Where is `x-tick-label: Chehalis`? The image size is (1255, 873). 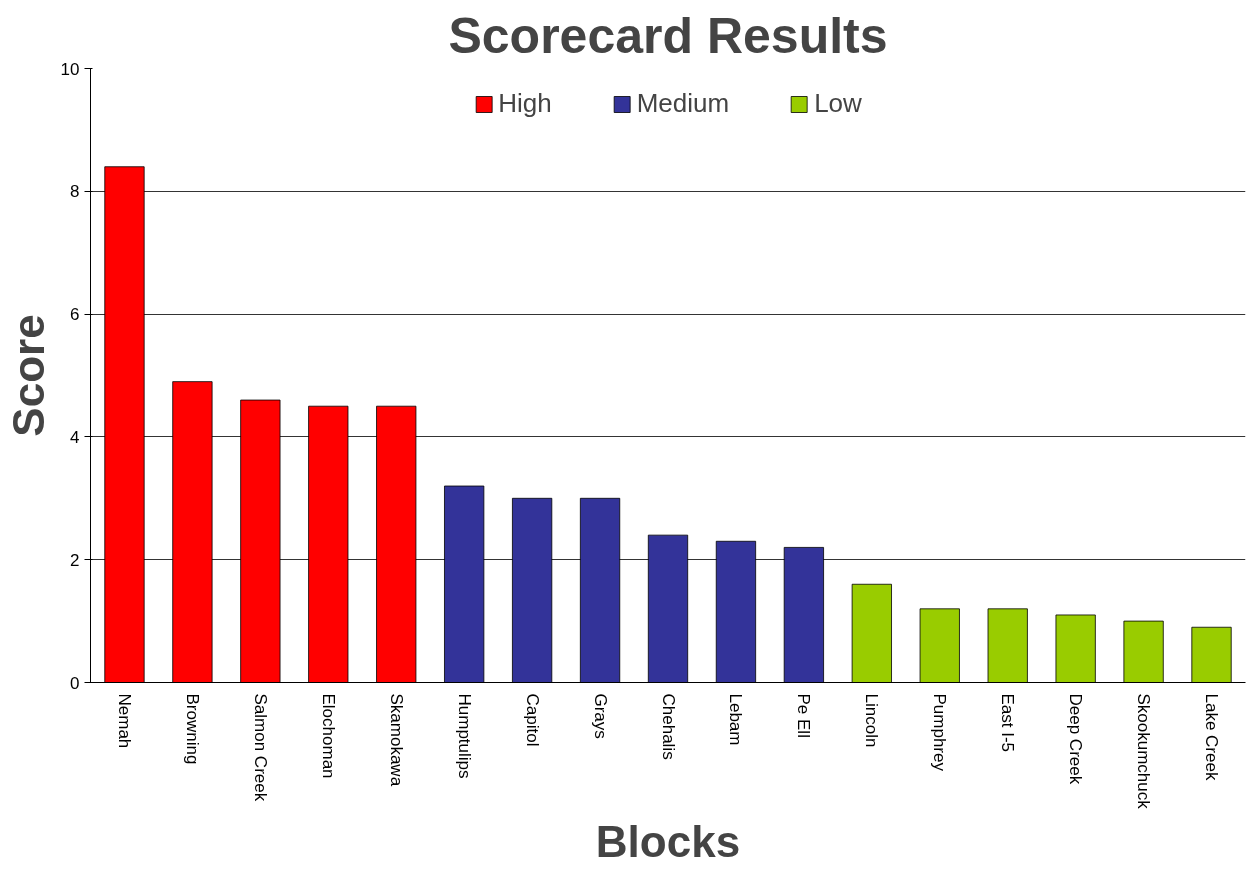
x-tick-label: Chehalis is located at coordinates (668, 726).